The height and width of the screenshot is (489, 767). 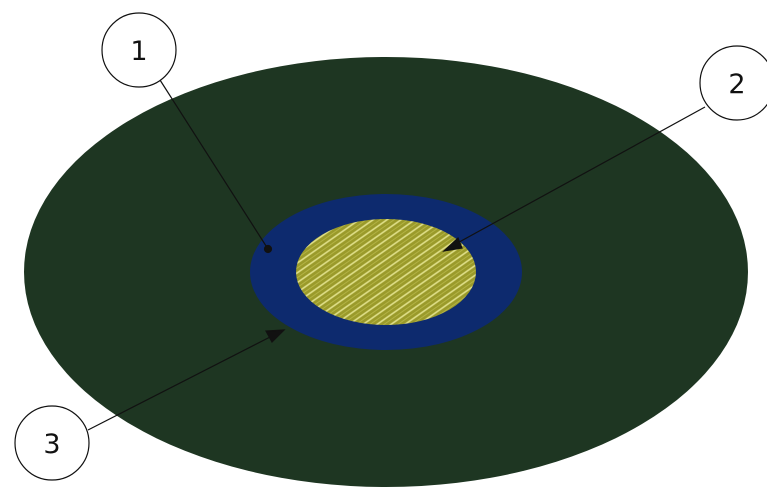 I want to click on callout-2-circle, so click(x=733, y=83).